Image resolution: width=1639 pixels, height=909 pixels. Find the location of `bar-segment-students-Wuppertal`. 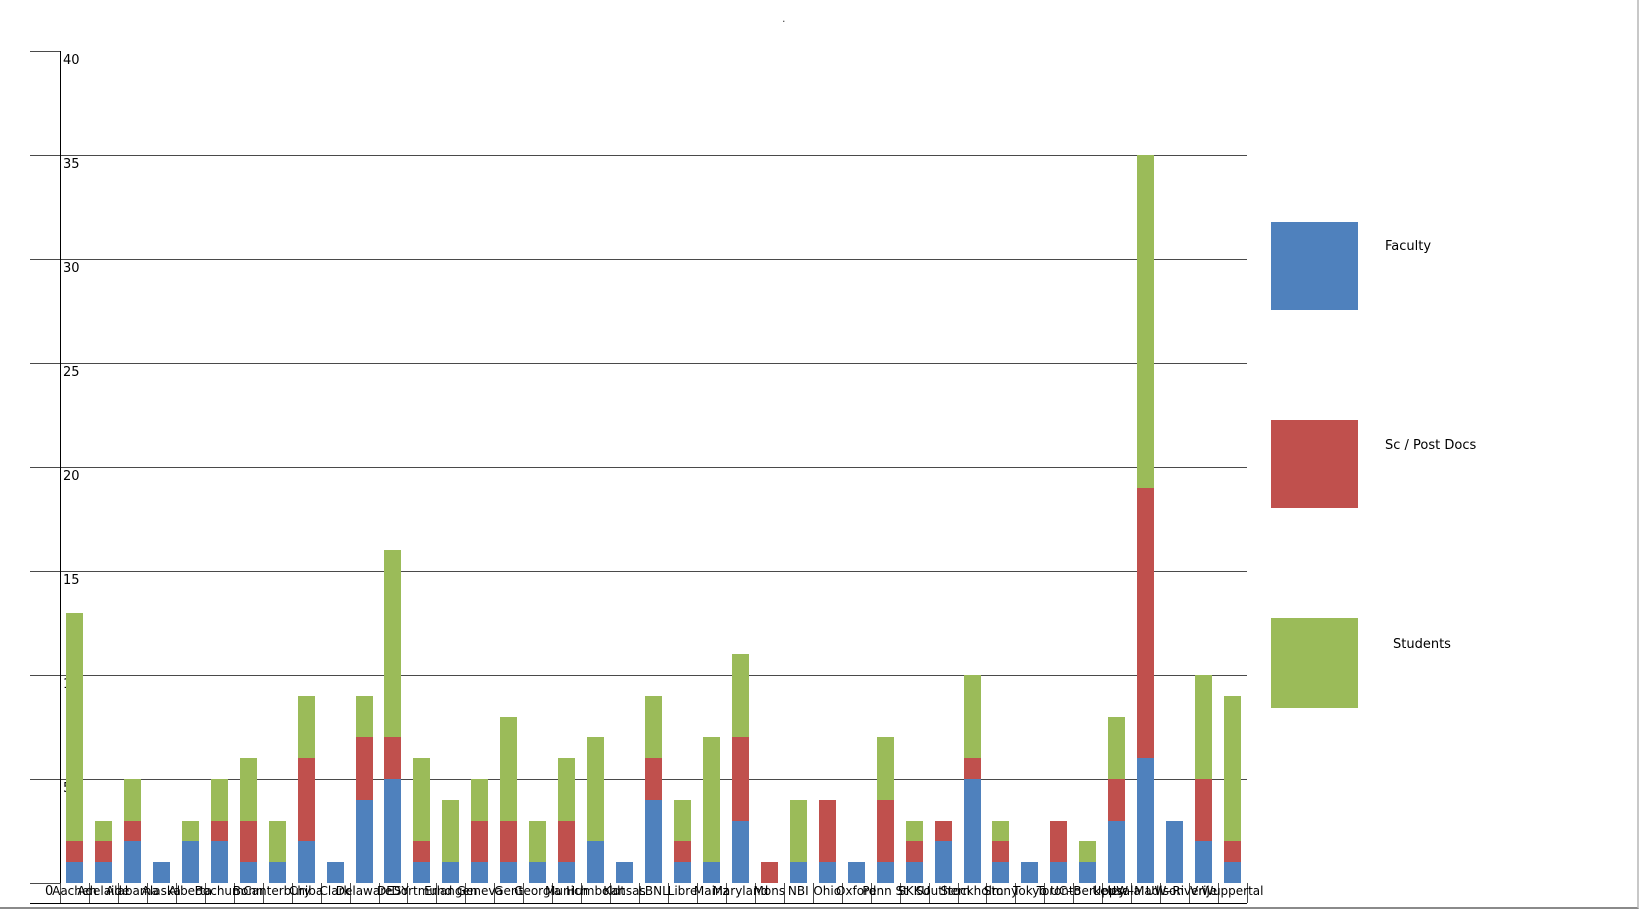

bar-segment-students-Wuppertal is located at coordinates (1232, 768).